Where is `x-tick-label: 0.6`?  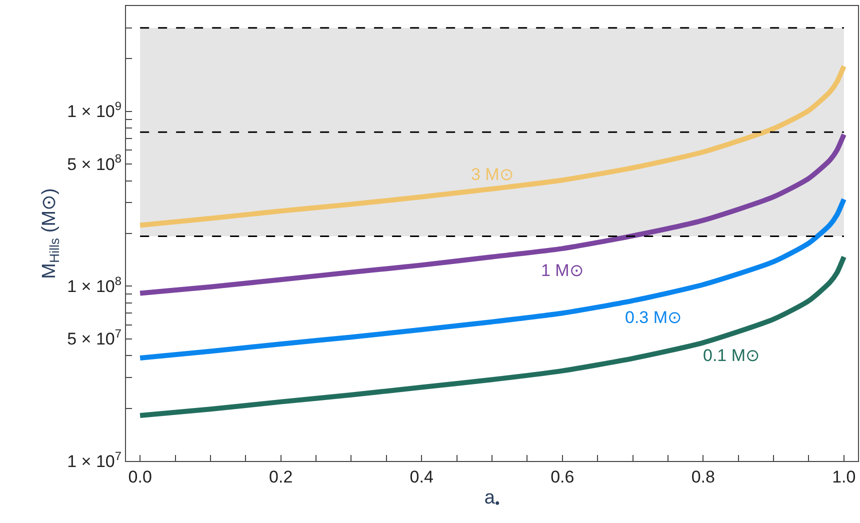 x-tick-label: 0.6 is located at coordinates (562, 477).